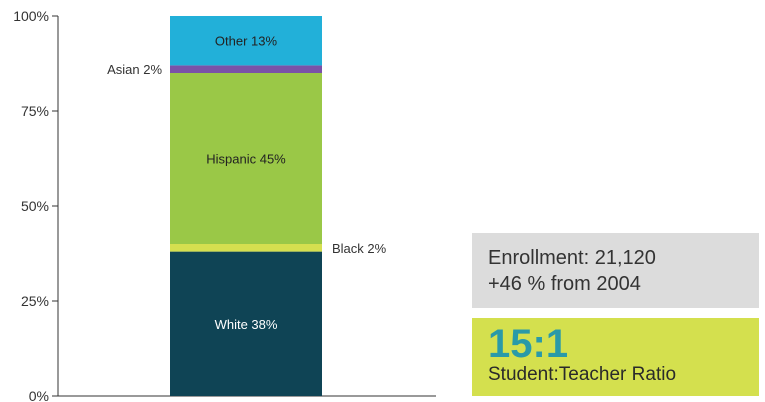  Describe the element at coordinates (35, 111) in the screenshot. I see `y-tick-label: 75%` at that location.